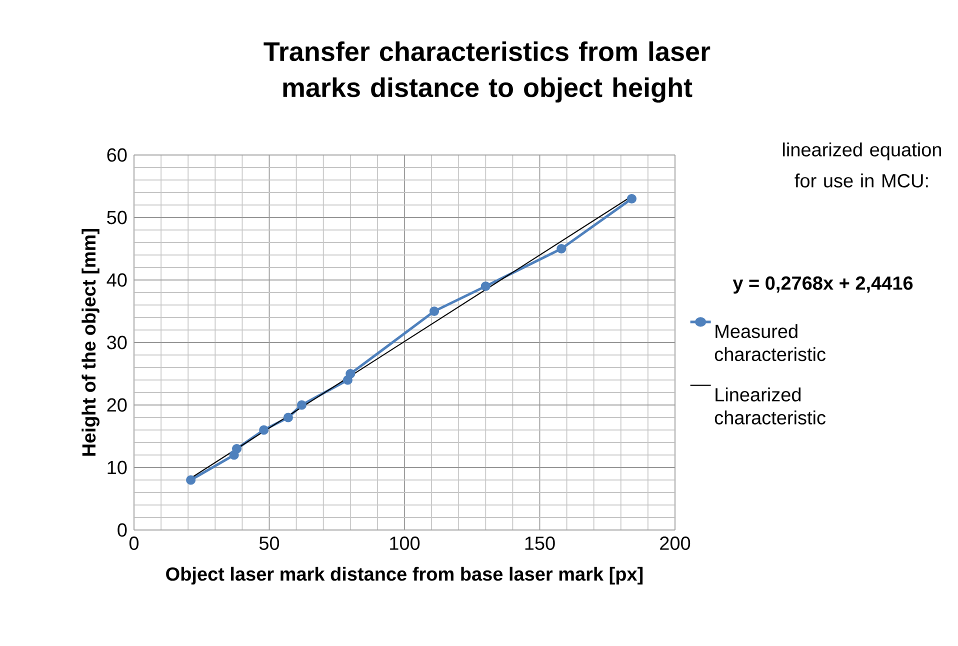  What do you see at coordinates (117, 467) in the screenshot?
I see `y-tick-label: 10` at bounding box center [117, 467].